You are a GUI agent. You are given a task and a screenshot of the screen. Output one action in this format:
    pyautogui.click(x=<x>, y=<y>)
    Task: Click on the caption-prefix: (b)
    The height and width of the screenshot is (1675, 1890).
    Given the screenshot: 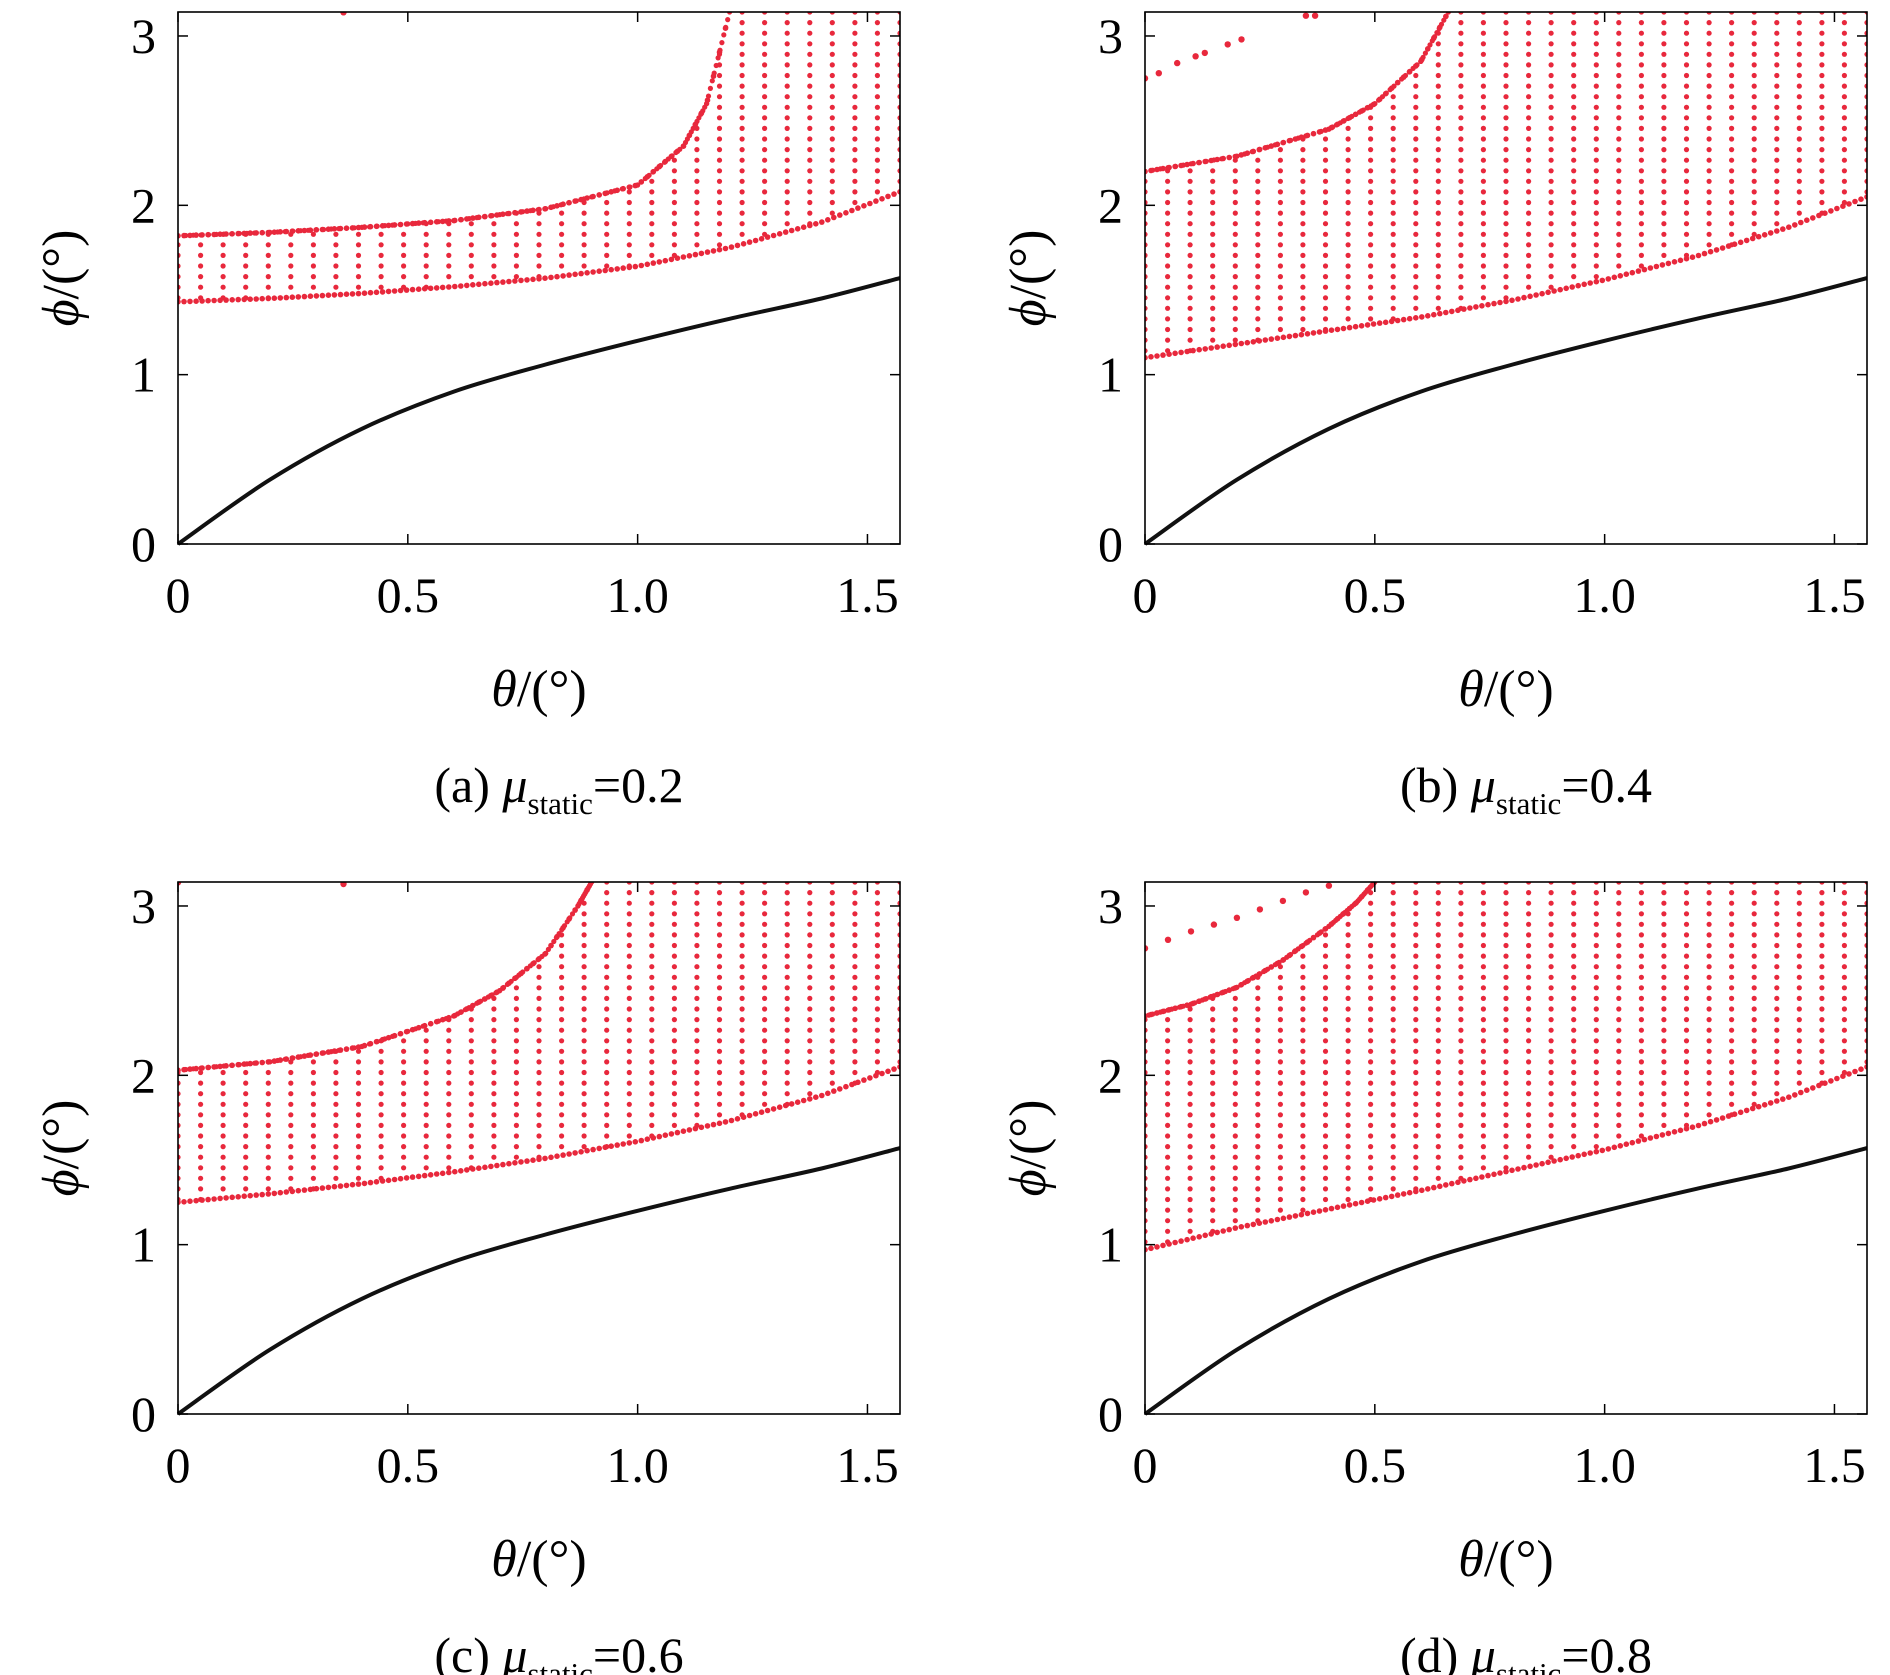 What is the action you would take?
    pyautogui.click(x=1435, y=785)
    